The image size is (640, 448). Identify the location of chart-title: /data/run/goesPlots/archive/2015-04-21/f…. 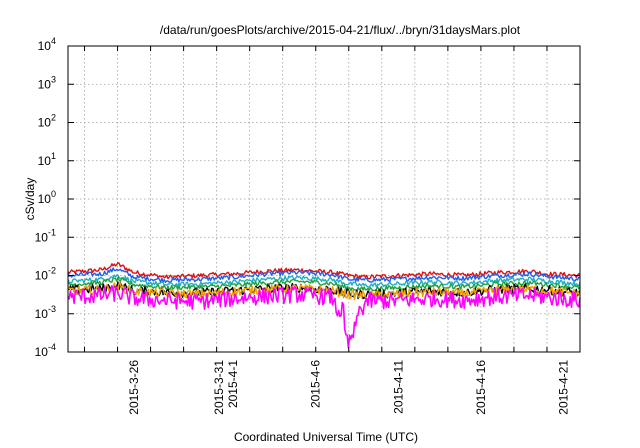
(340, 30).